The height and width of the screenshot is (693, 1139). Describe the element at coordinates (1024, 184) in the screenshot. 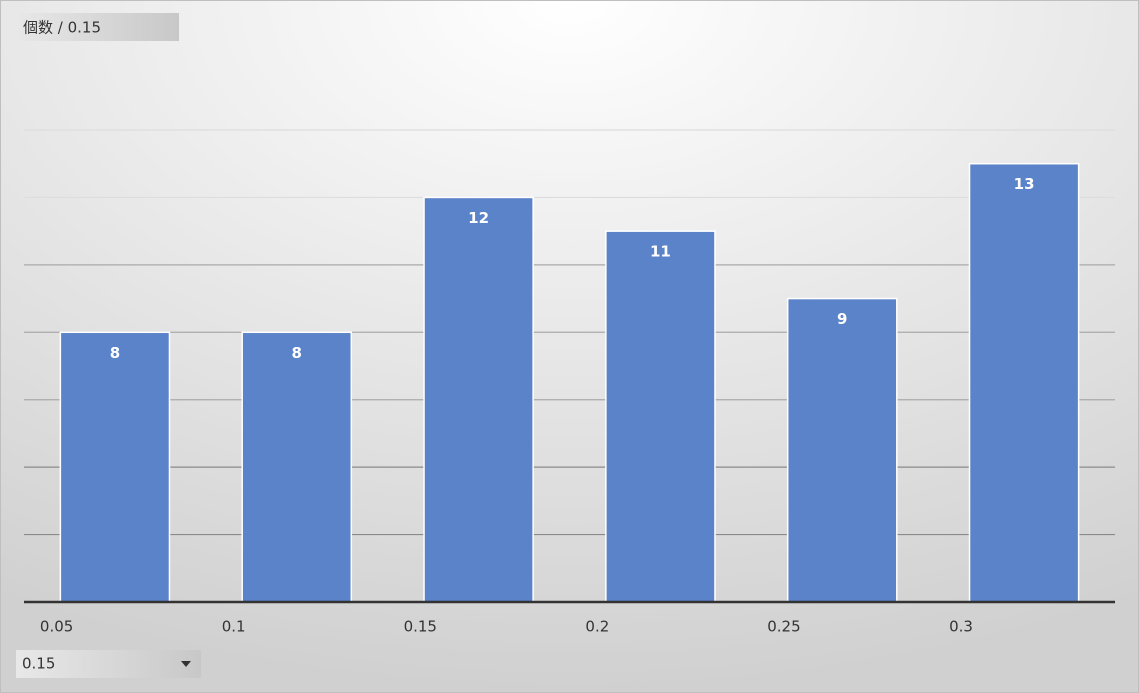

I see `value-label: 13` at that location.